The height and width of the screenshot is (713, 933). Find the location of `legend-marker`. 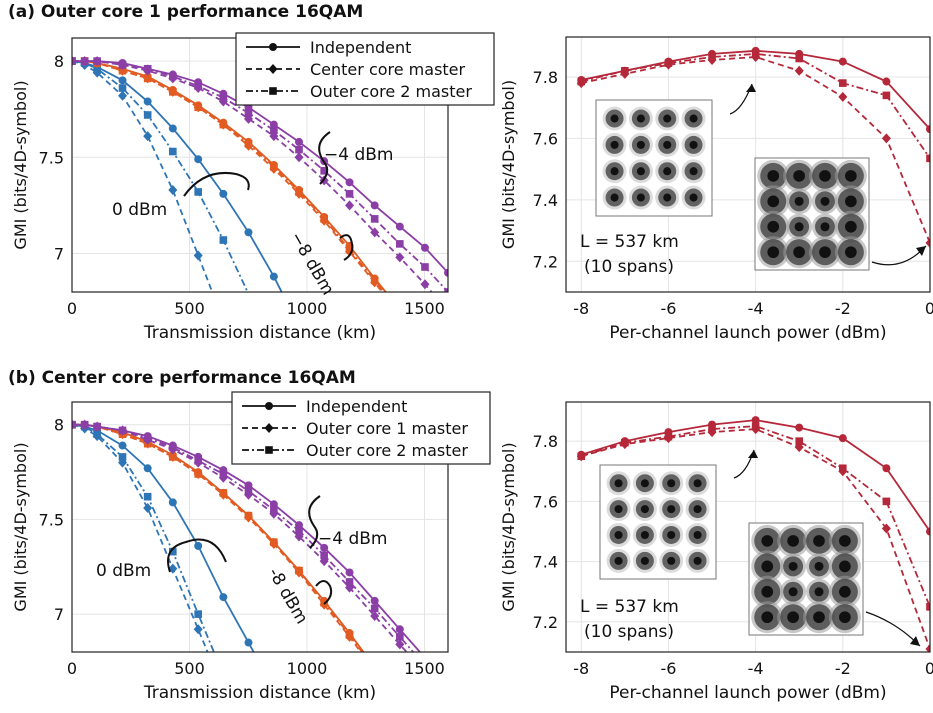

legend-marker is located at coordinates (273, 69).